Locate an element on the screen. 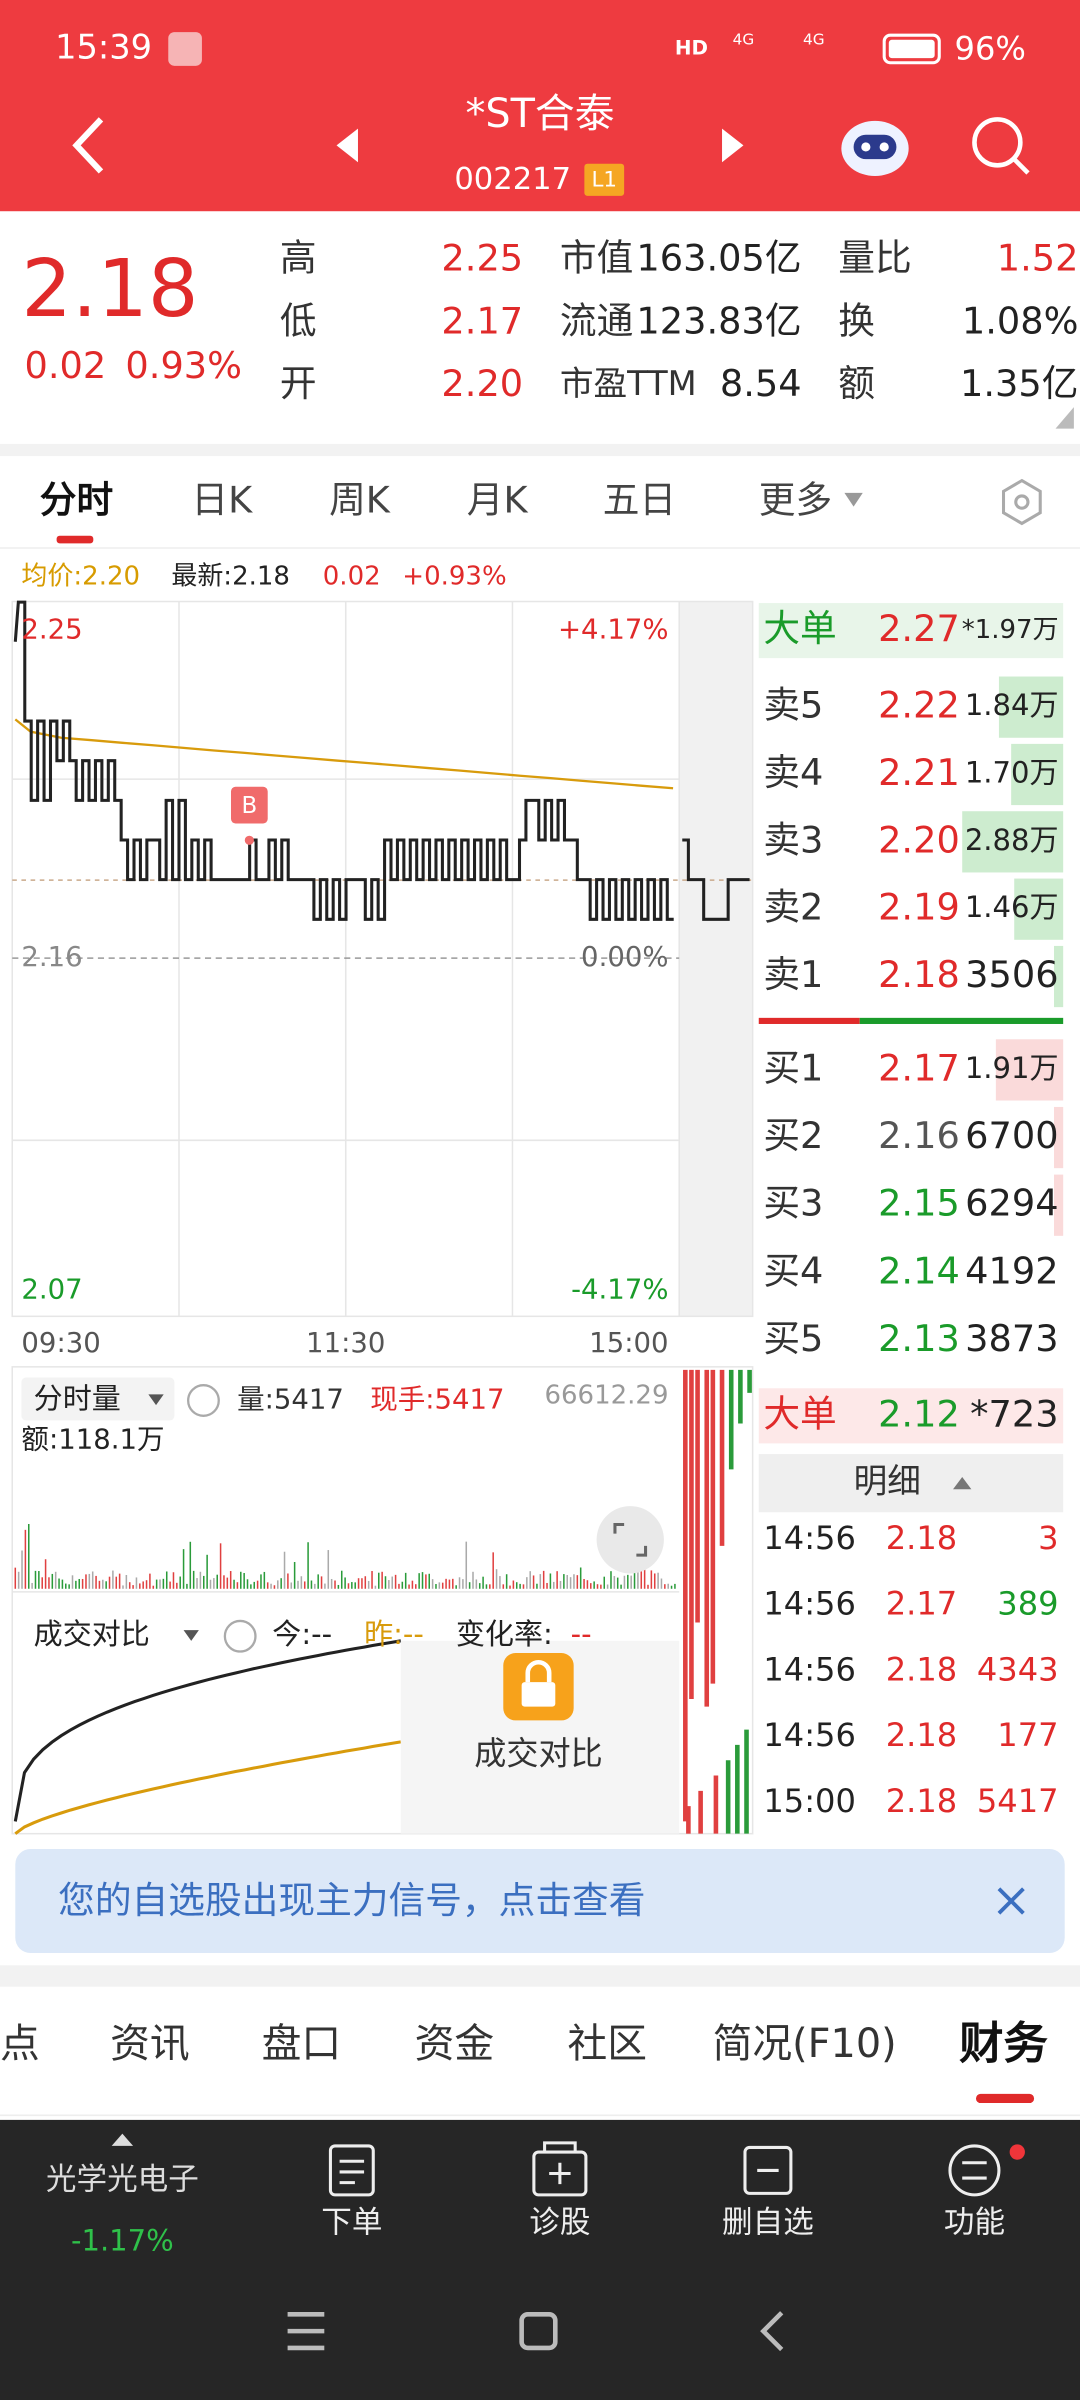 This screenshot has height=2400, width=1080. section-tab: 资金 is located at coordinates (455, 2044).